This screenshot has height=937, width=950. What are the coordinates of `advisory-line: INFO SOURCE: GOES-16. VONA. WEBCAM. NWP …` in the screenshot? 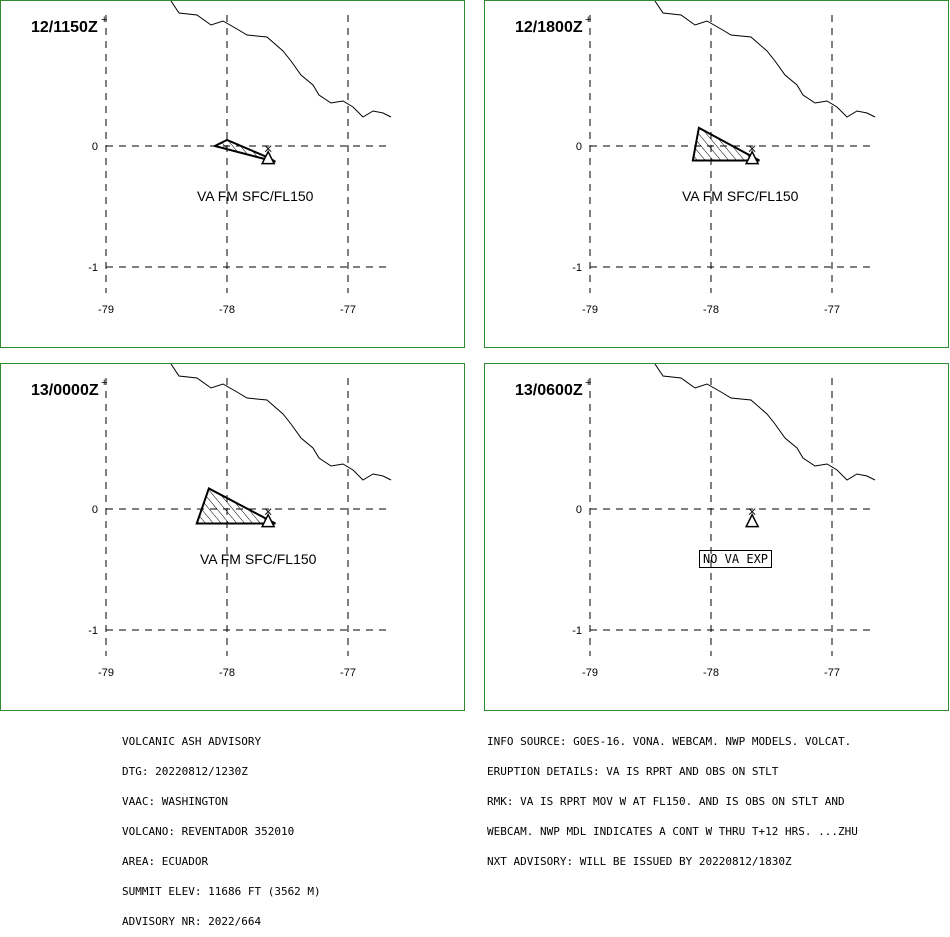 It's located at (669, 741).